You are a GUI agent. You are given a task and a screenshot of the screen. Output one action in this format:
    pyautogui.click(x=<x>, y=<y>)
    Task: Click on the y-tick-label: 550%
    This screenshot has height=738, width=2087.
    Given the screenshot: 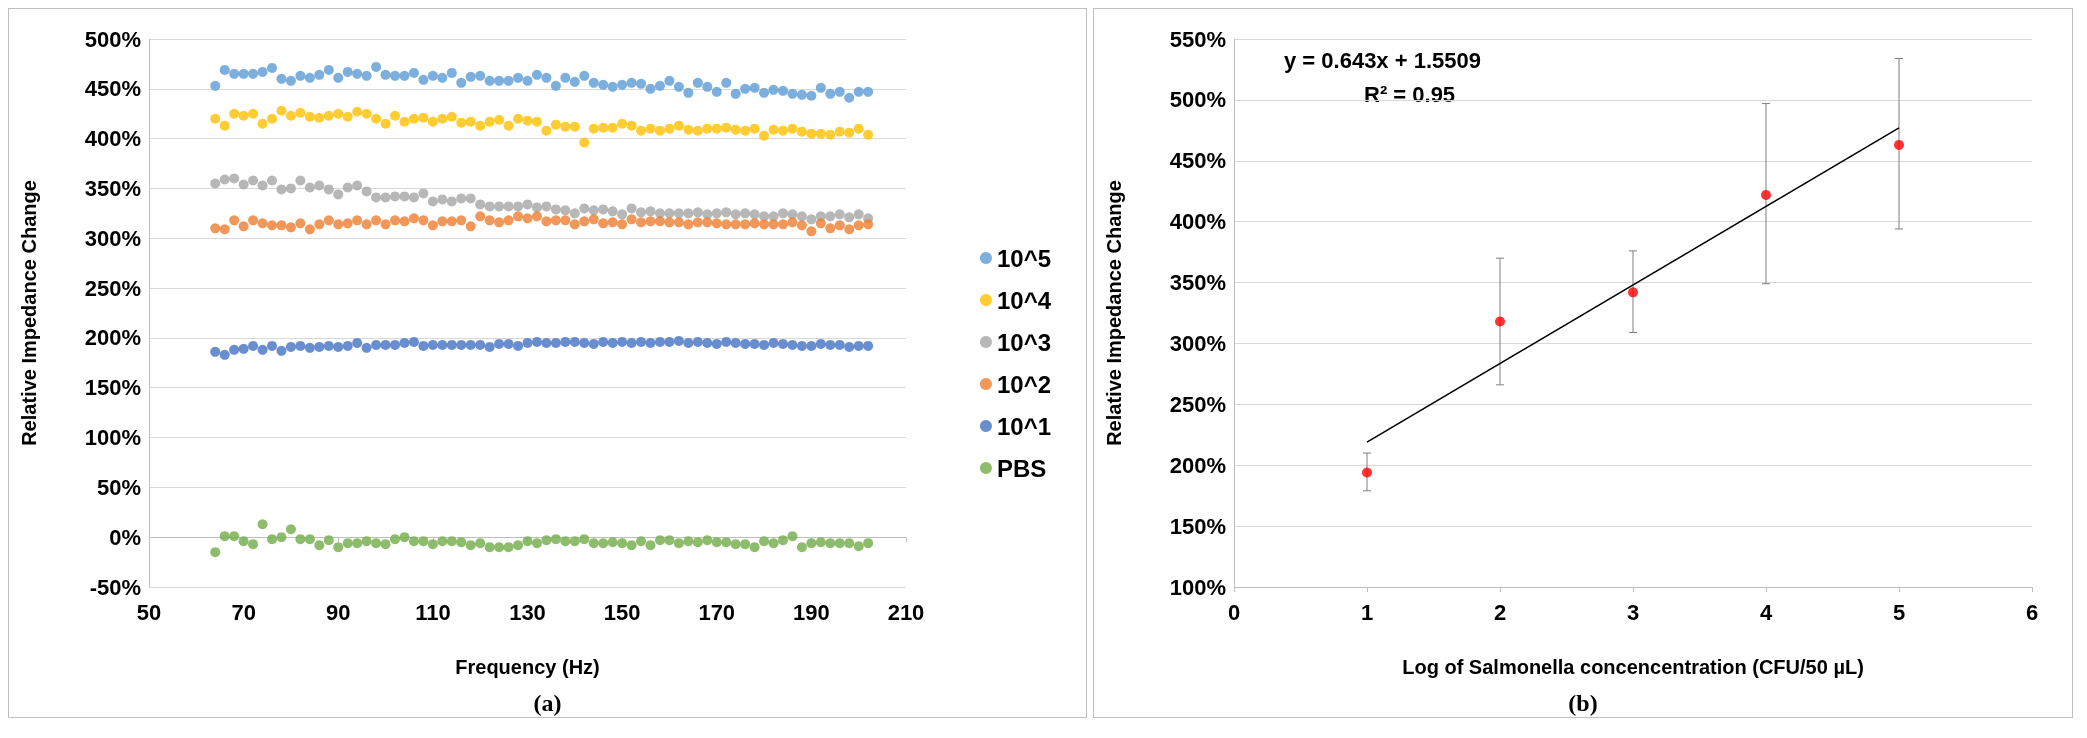 What is the action you would take?
    pyautogui.click(x=1197, y=39)
    